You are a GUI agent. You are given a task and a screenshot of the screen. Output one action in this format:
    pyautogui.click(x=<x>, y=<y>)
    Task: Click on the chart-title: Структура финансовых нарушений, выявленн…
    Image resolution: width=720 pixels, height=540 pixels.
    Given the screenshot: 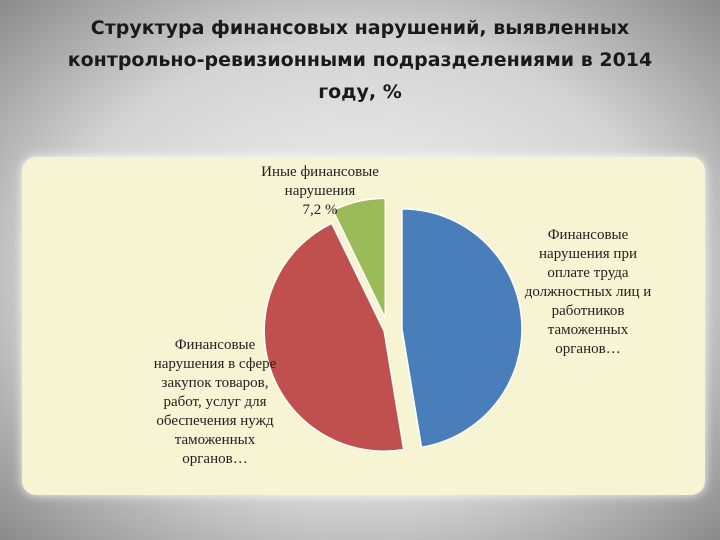 What is the action you would take?
    pyautogui.click(x=360, y=60)
    